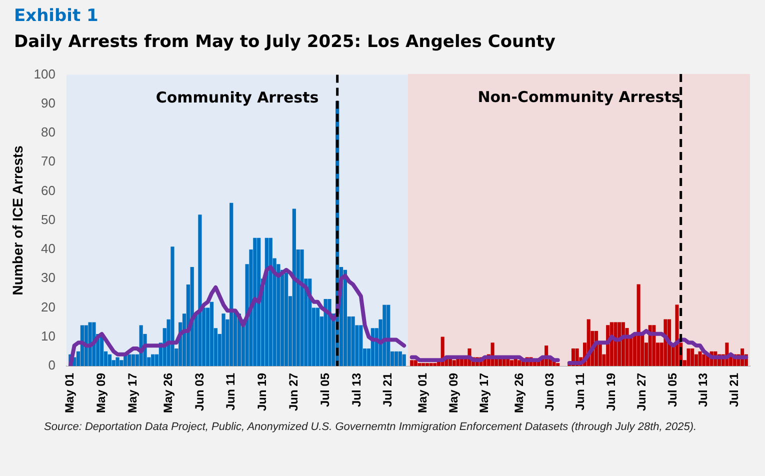 Image resolution: width=765 pixels, height=476 pixels. I want to click on chart-title: Exhibit 1, so click(57, 16).